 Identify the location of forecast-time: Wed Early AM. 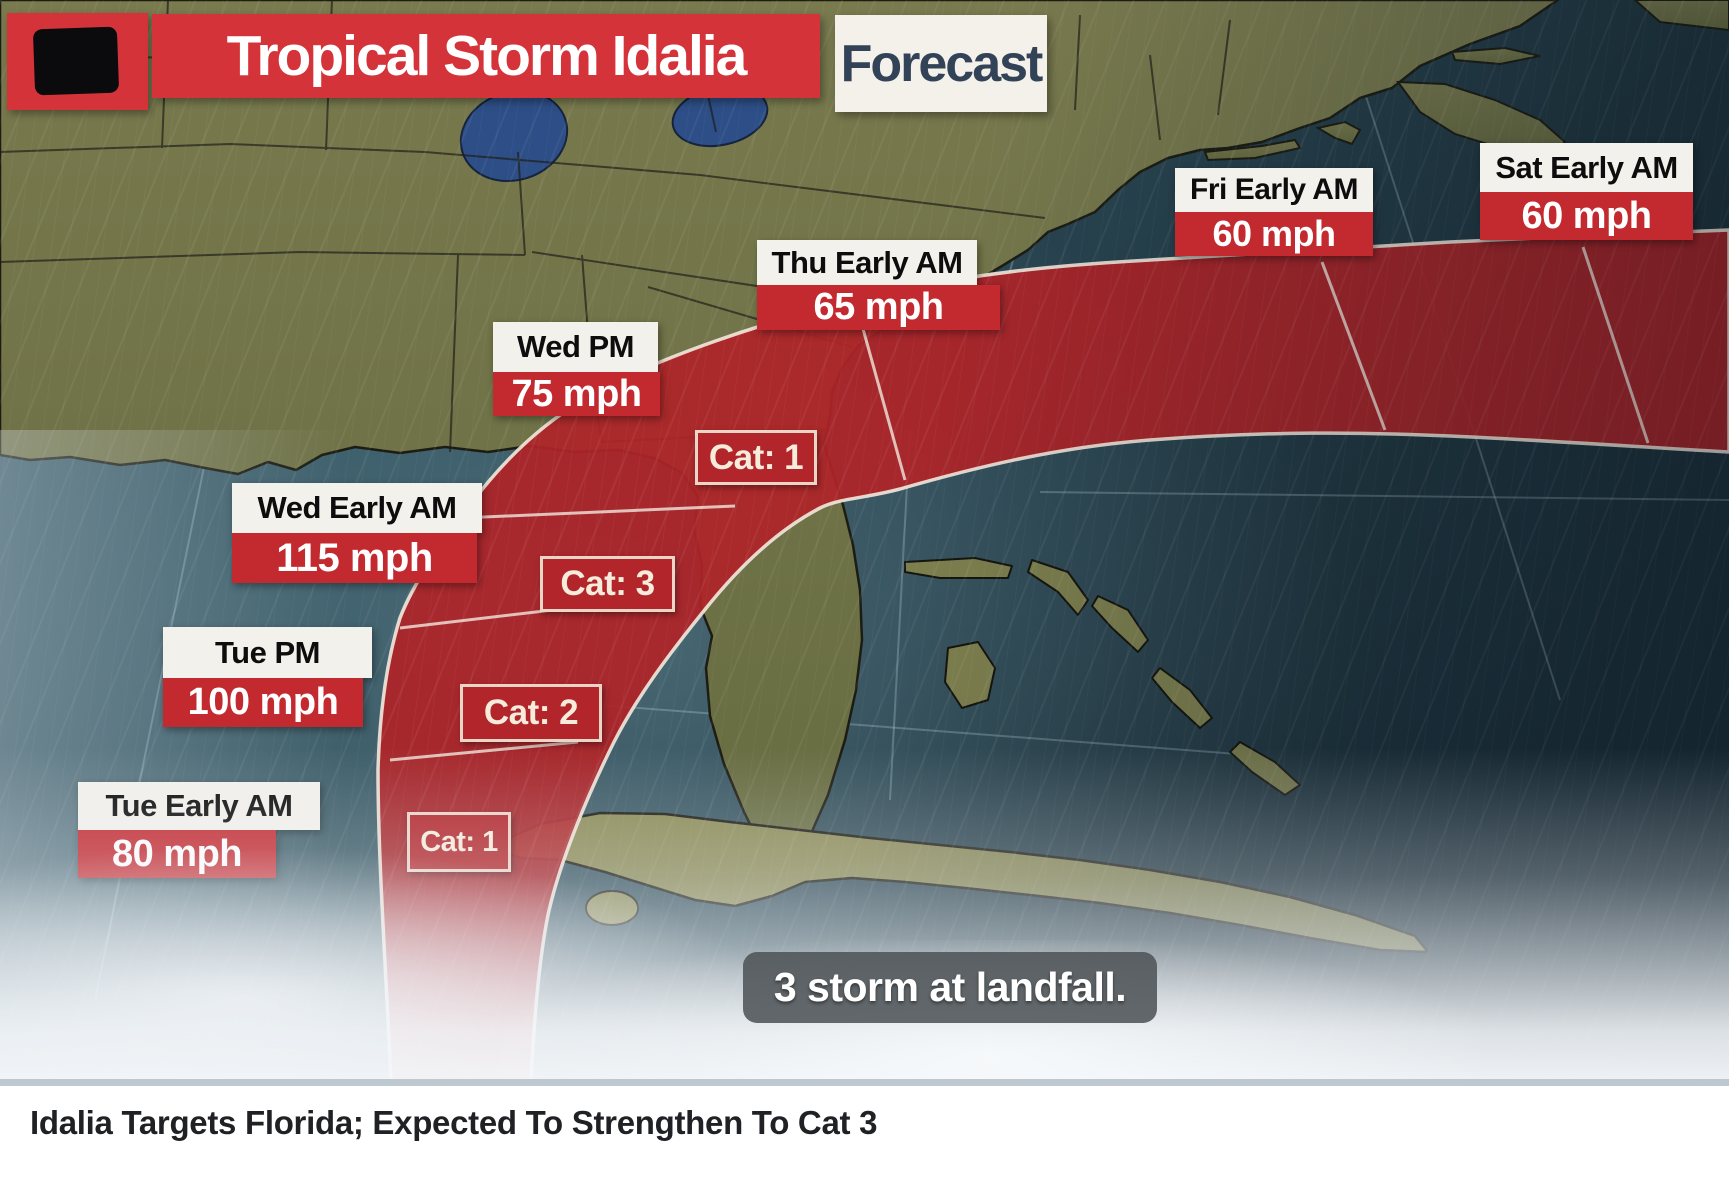
(357, 508).